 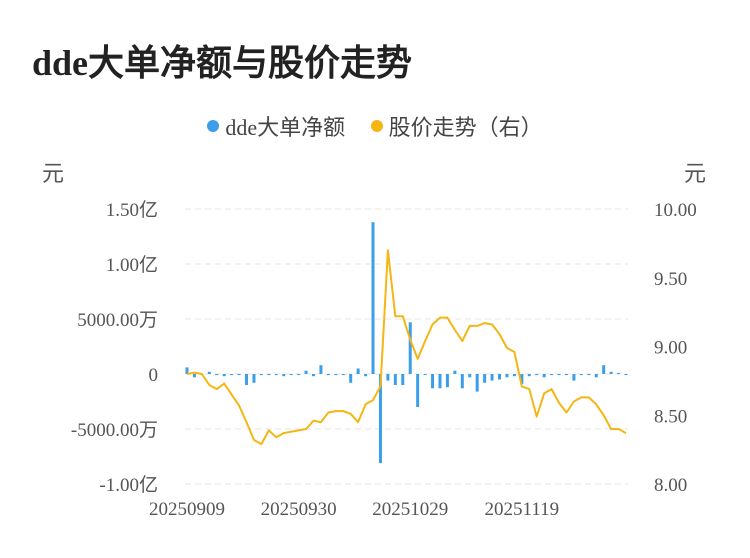 I want to click on left-tick-label: -1.00亿, so click(x=128, y=485).